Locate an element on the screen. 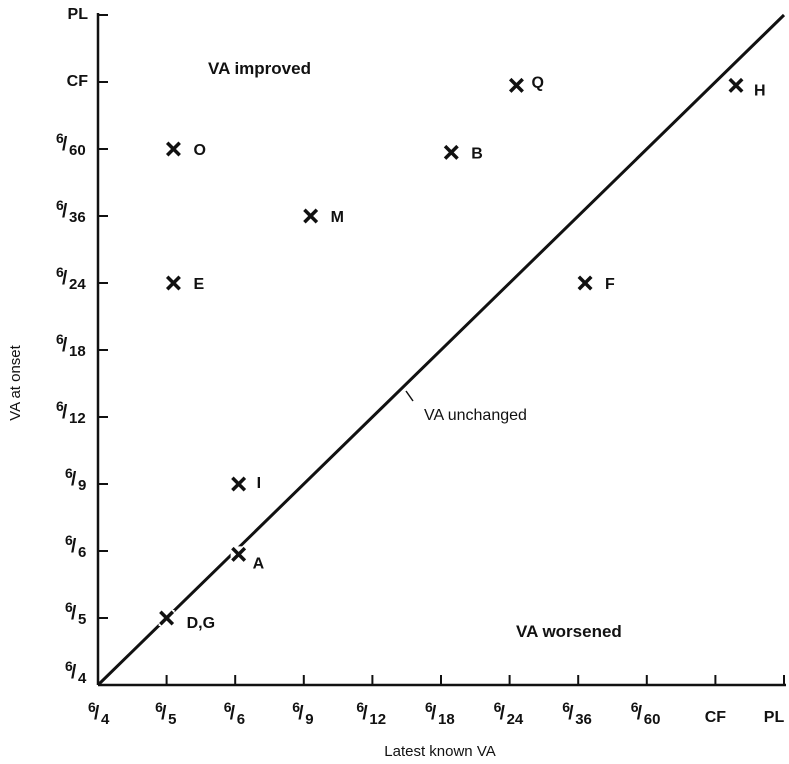 The width and height of the screenshot is (789, 764). x-axis-title: Latest known VA is located at coordinates (439, 751).